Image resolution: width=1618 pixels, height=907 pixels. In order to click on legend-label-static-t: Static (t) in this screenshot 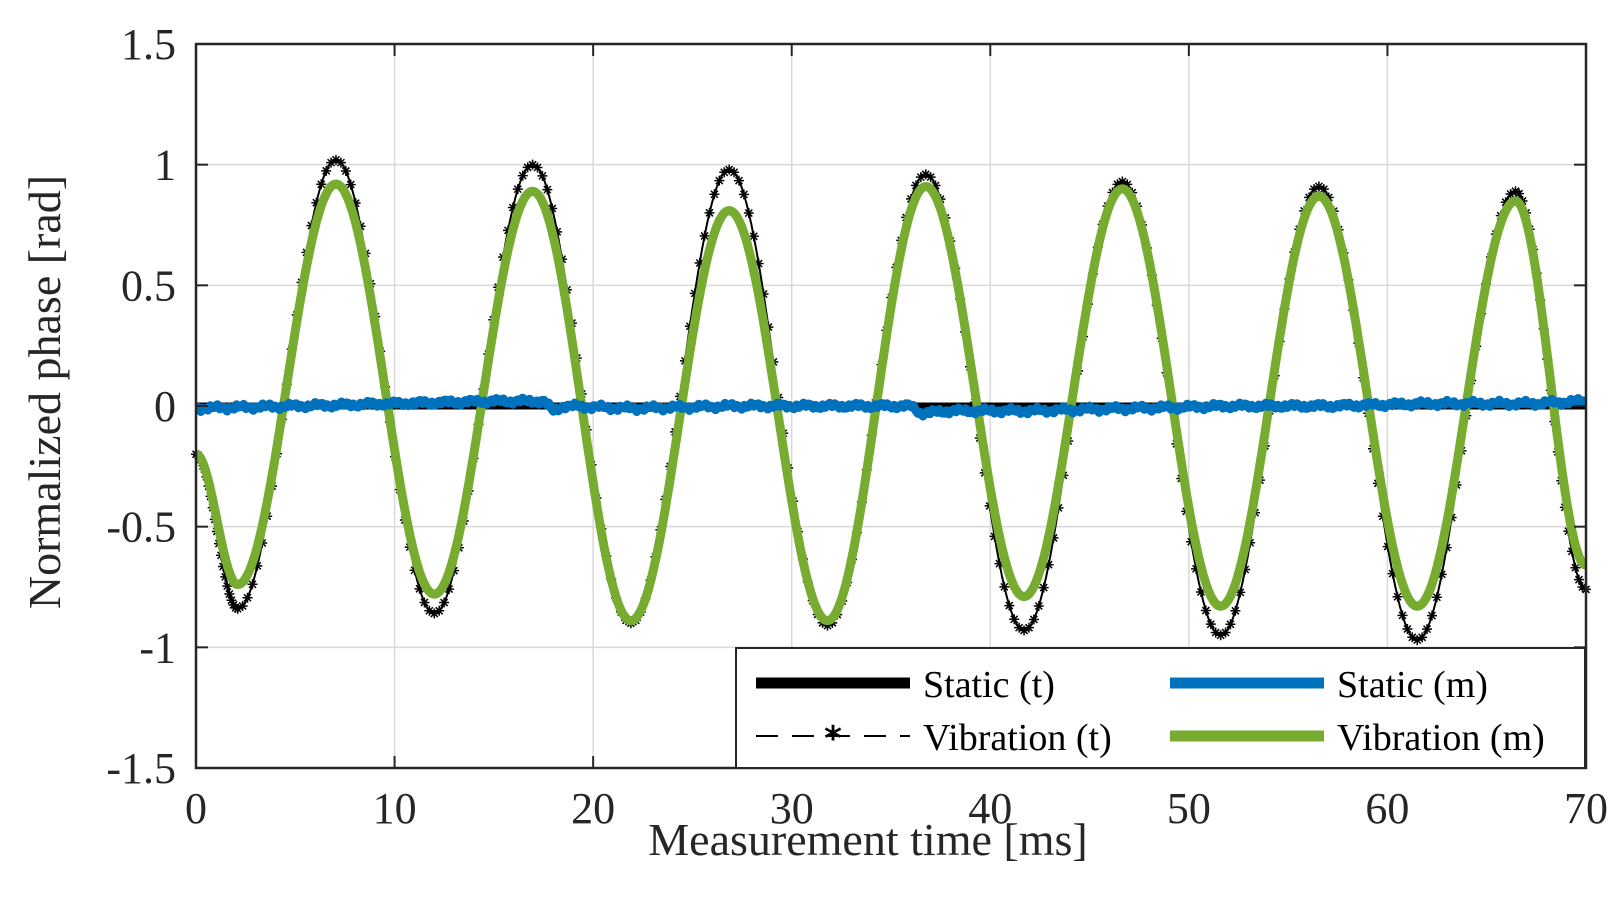, I will do `click(989, 685)`.